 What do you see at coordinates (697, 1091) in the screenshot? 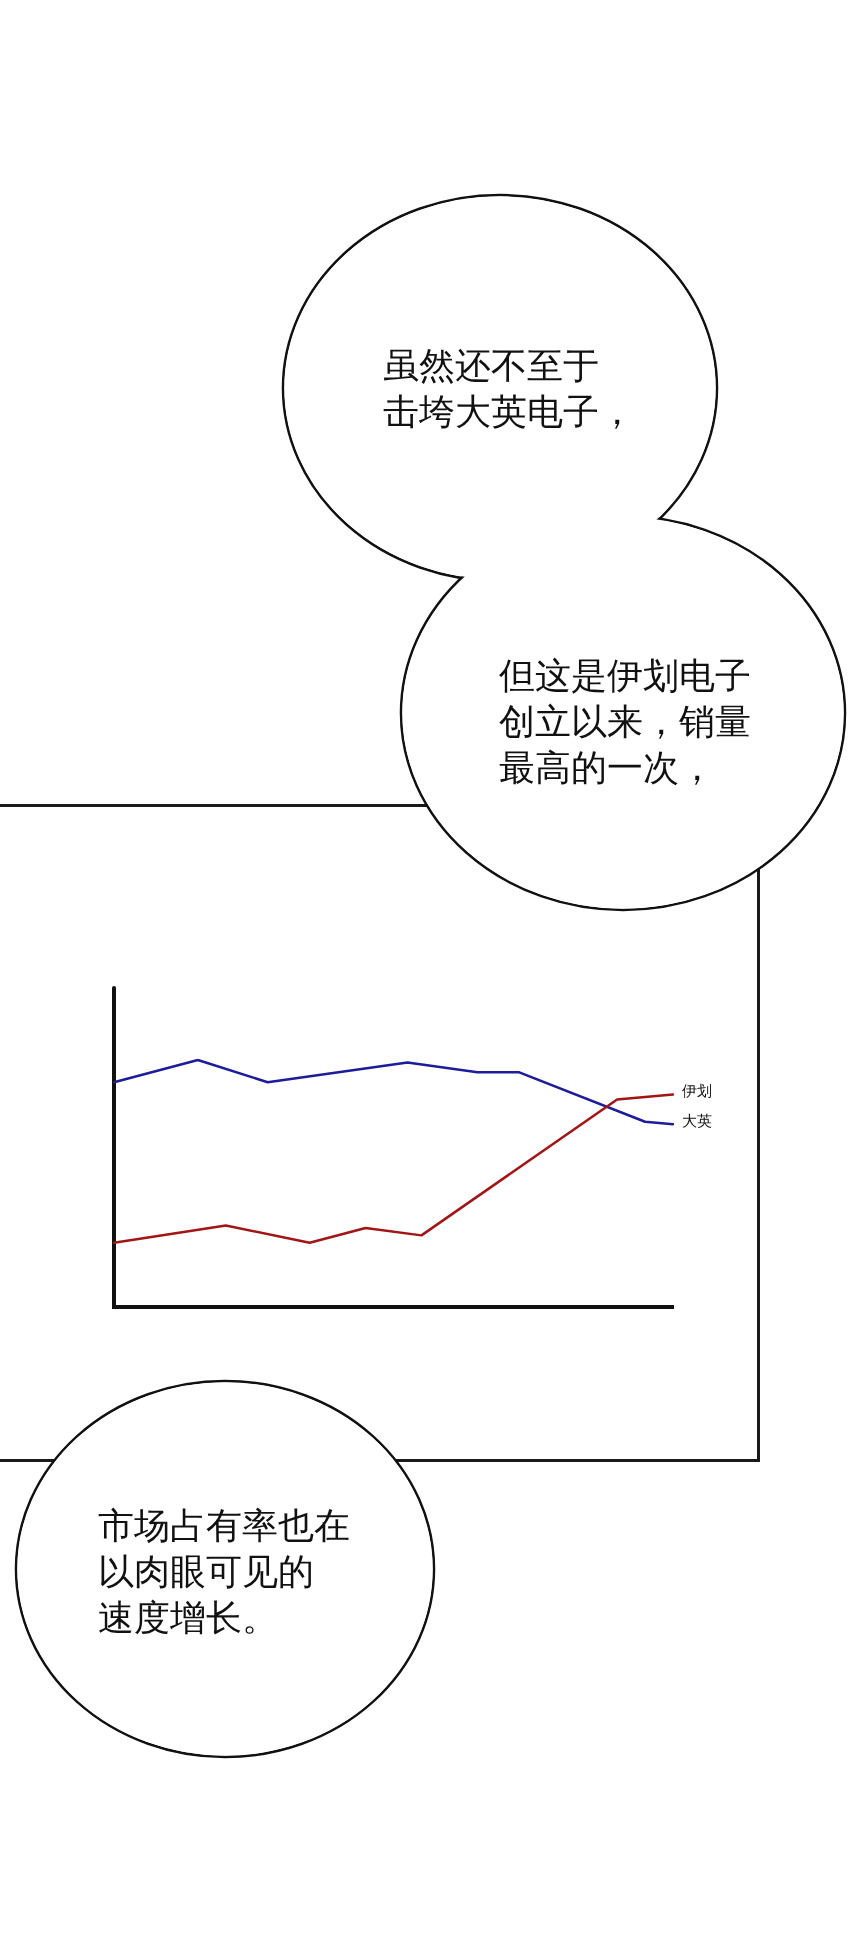
I see `series-label: 伊划` at bounding box center [697, 1091].